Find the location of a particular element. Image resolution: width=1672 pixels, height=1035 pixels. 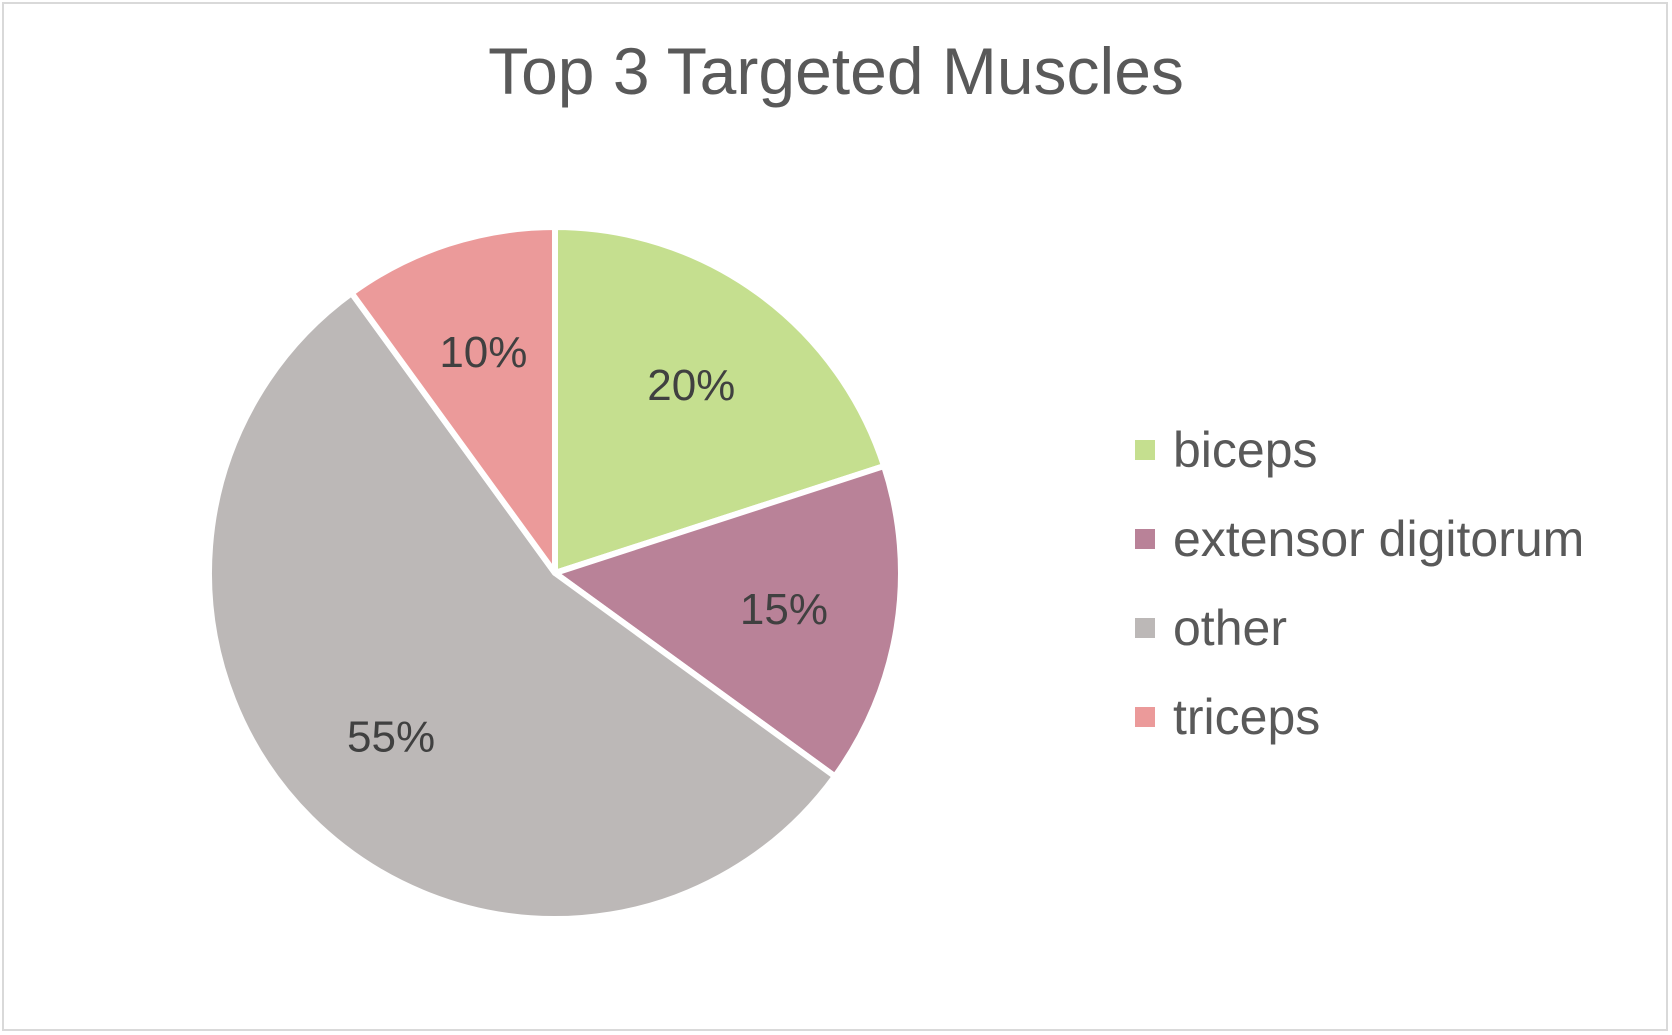

legend-label: other is located at coordinates (1230, 627).